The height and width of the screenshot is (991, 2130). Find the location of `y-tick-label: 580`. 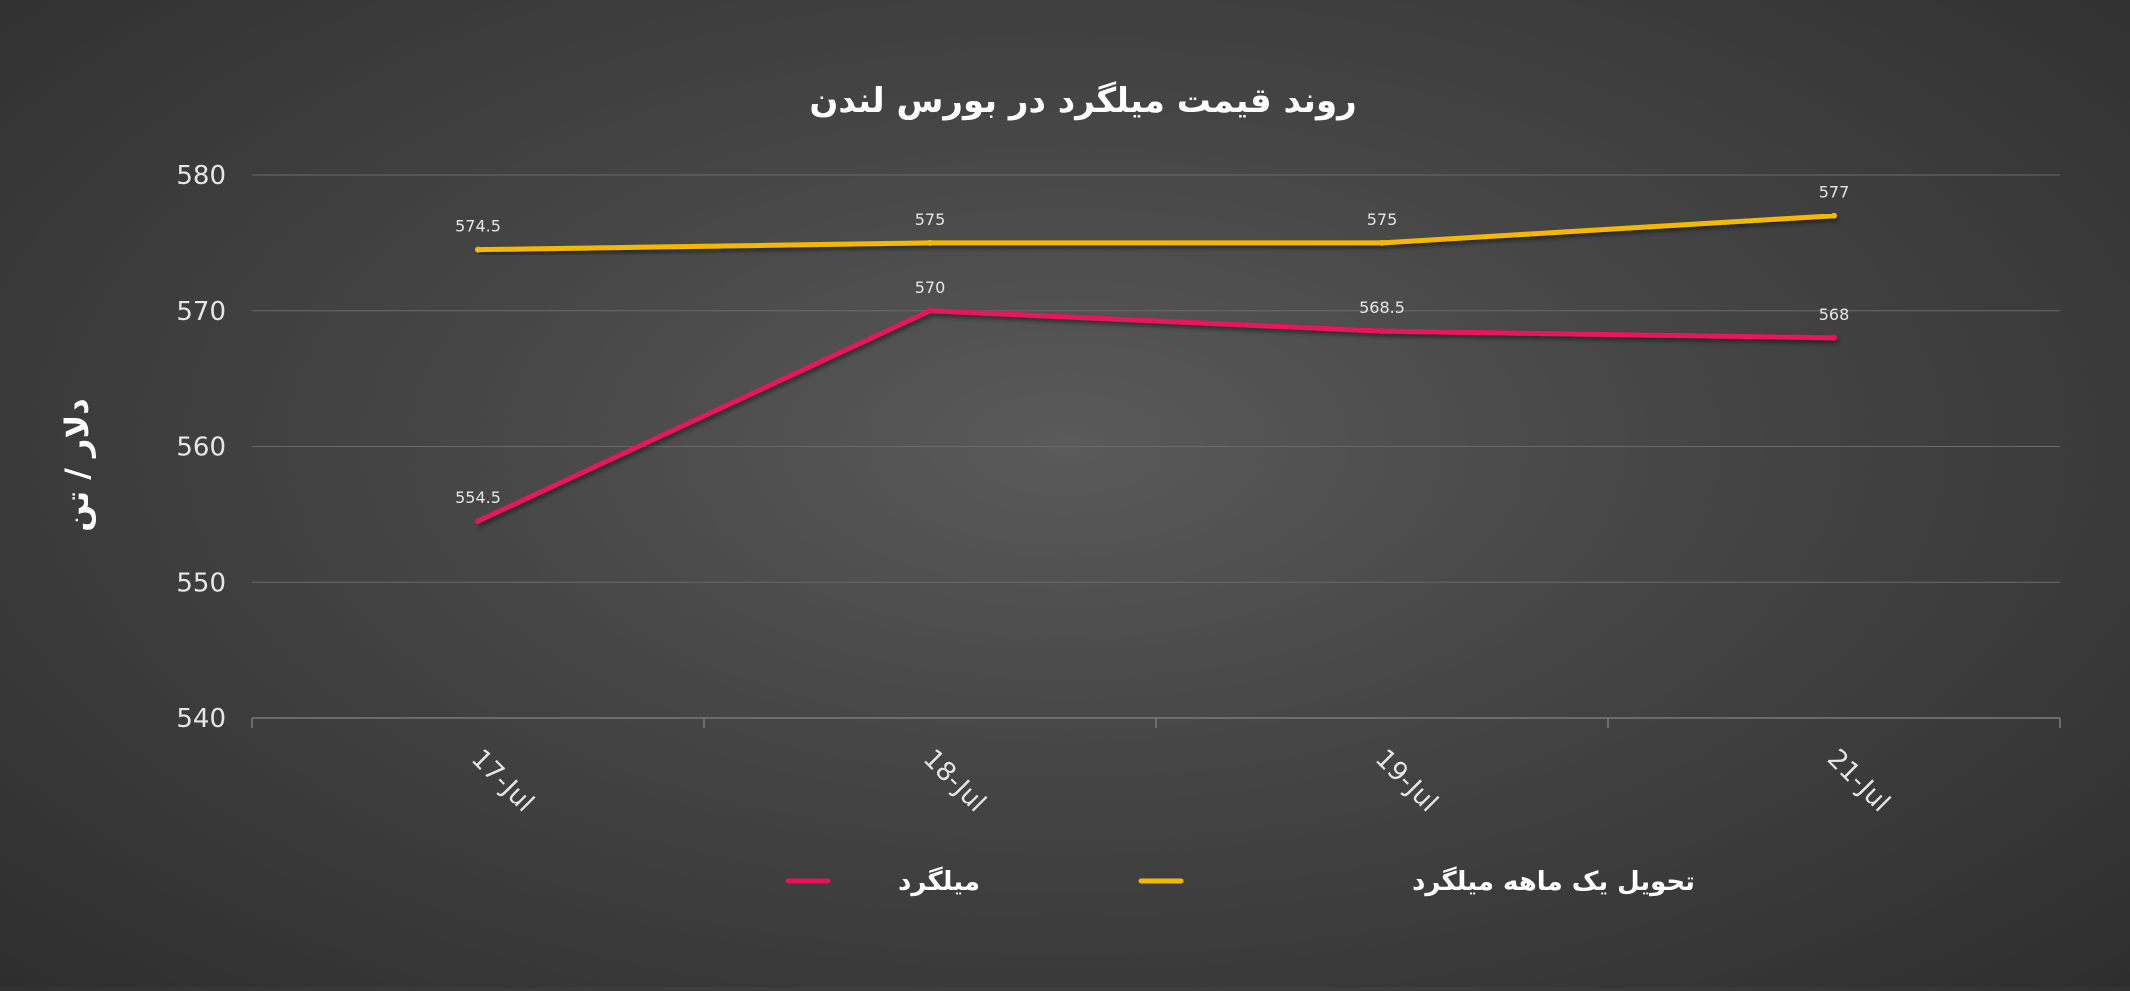

y-tick-label: 580 is located at coordinates (201, 176).